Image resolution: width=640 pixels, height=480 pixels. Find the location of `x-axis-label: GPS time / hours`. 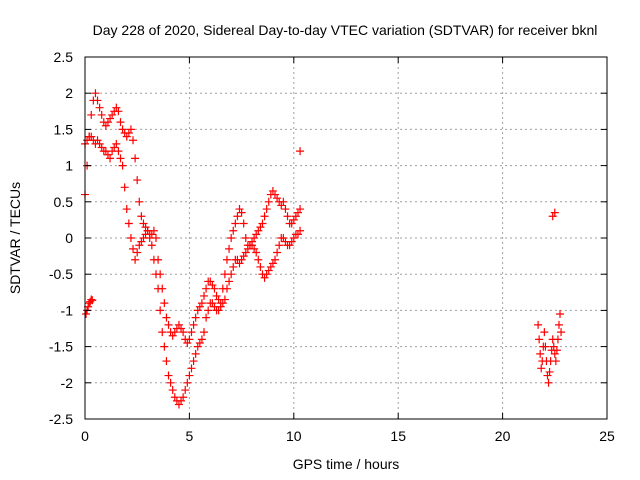

x-axis-label: GPS time / hours is located at coordinates (346, 464).